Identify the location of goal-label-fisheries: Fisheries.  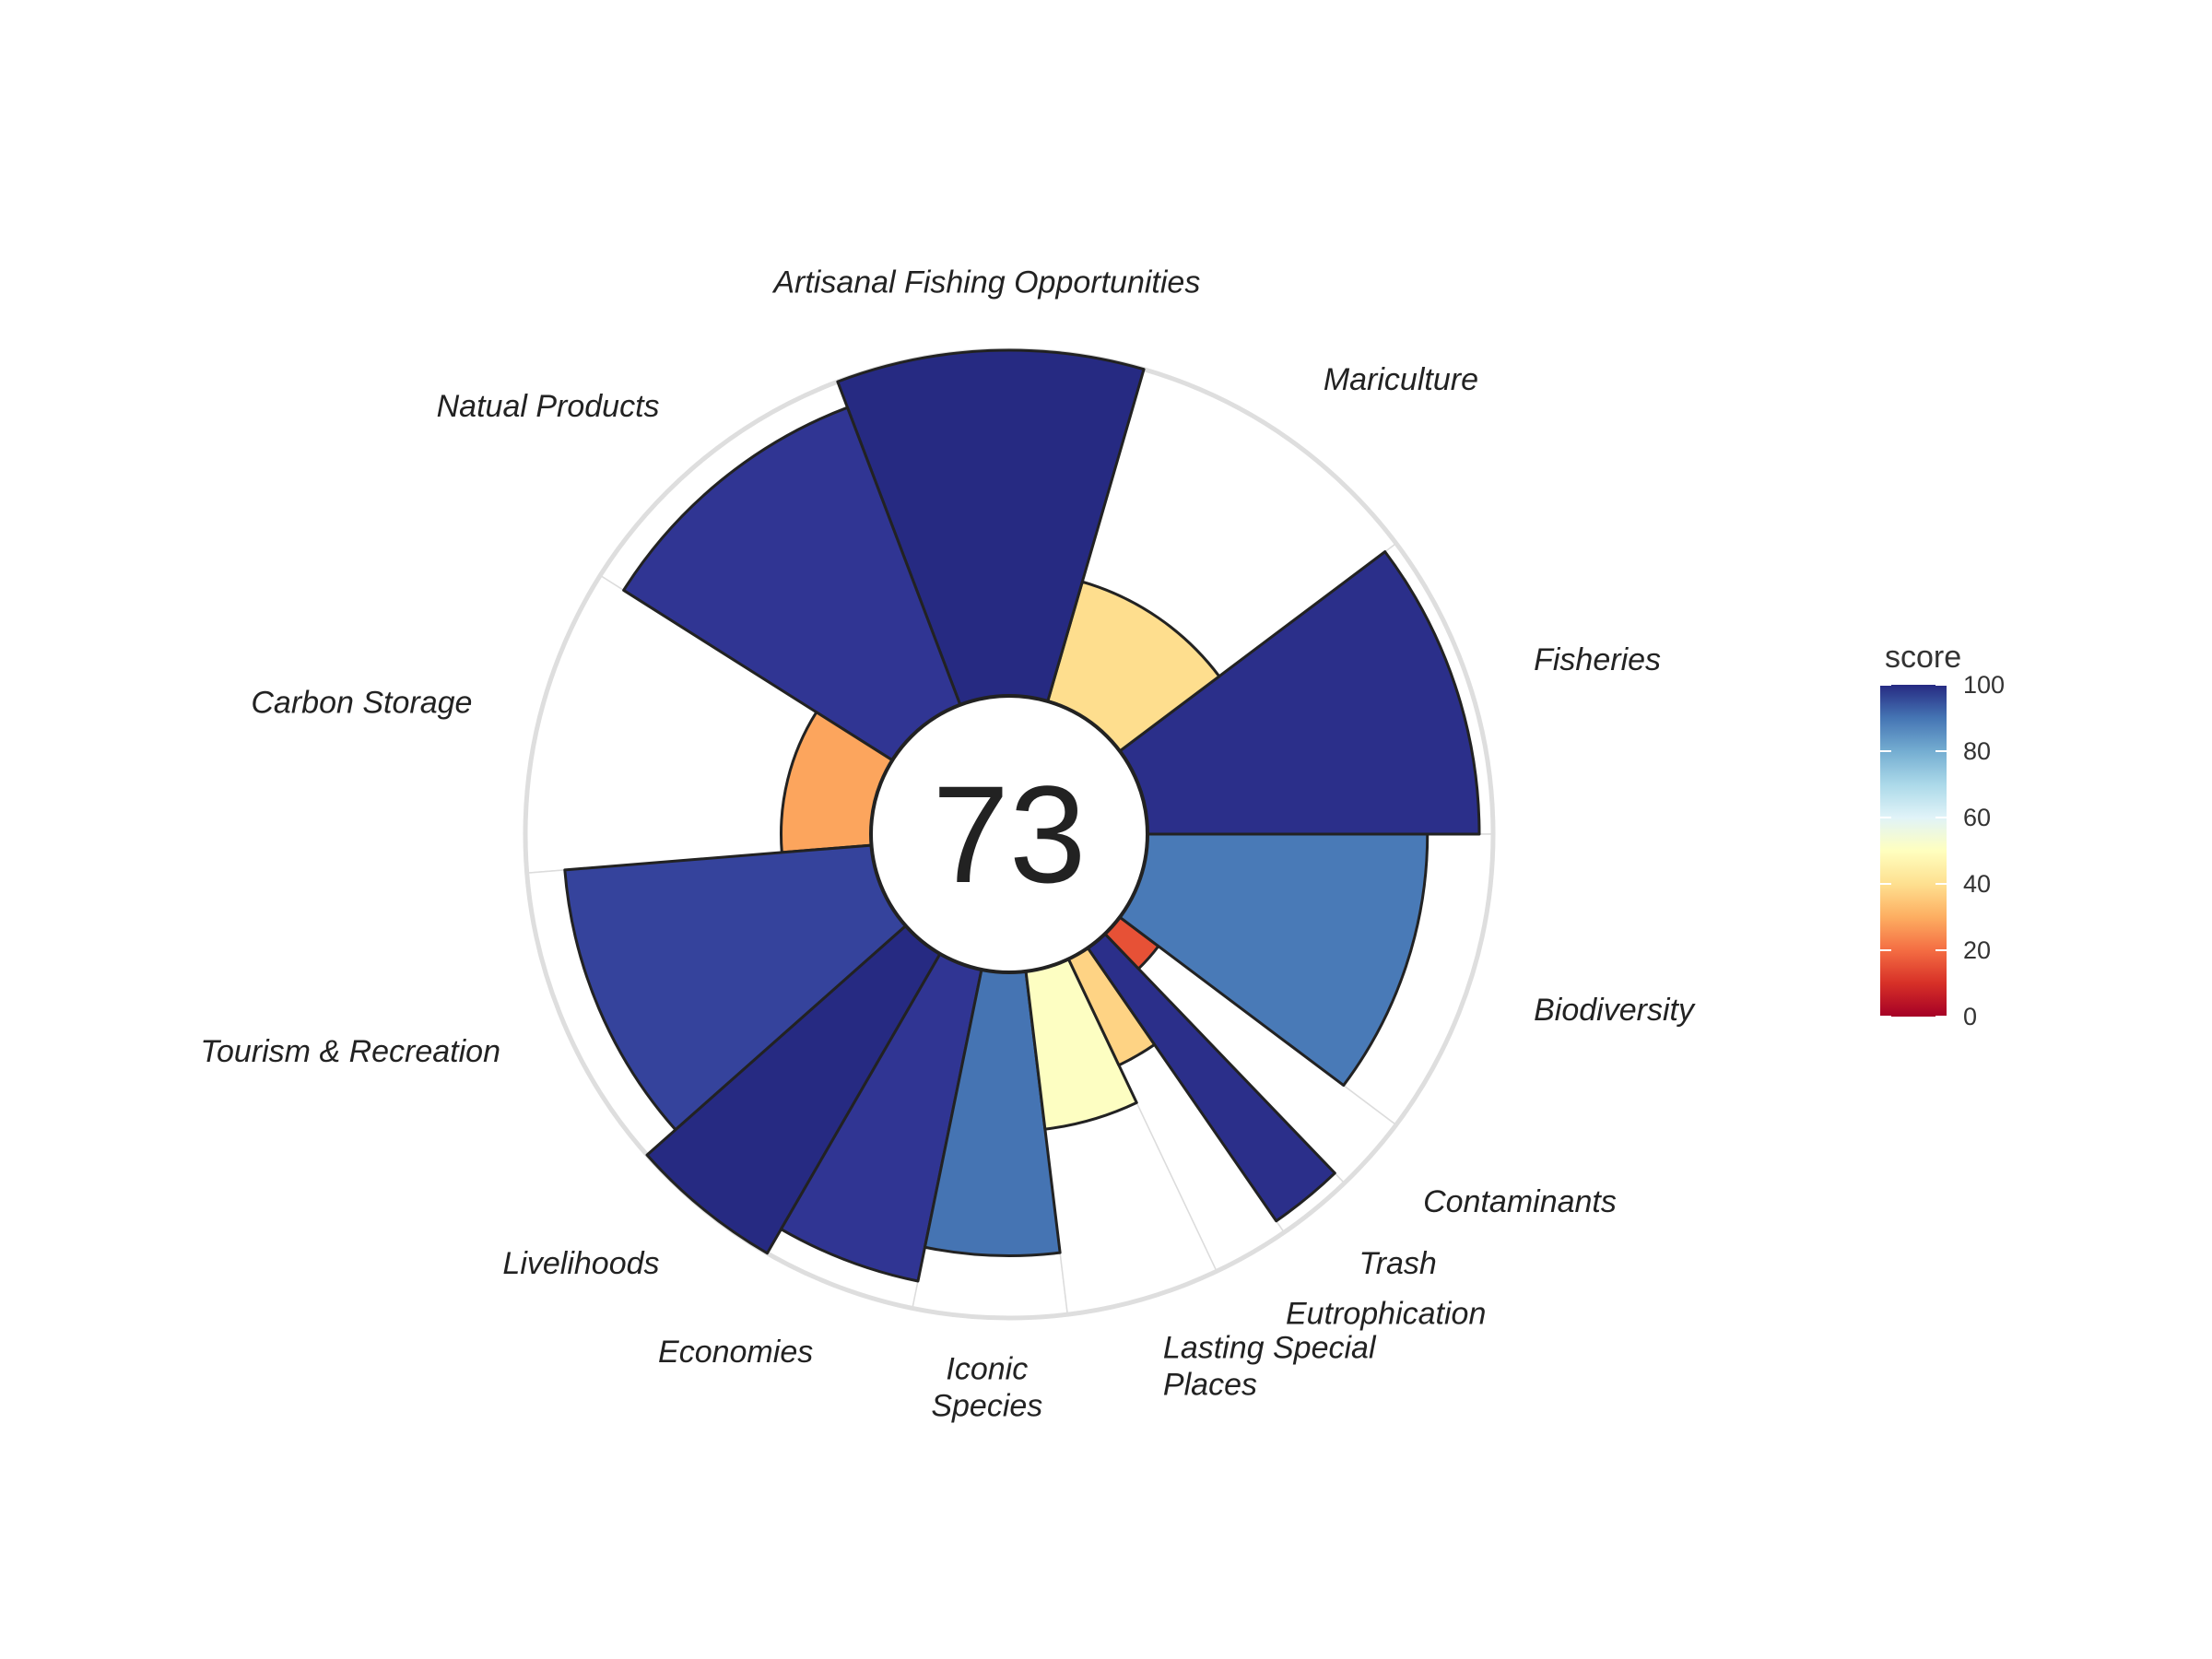
(1597, 659).